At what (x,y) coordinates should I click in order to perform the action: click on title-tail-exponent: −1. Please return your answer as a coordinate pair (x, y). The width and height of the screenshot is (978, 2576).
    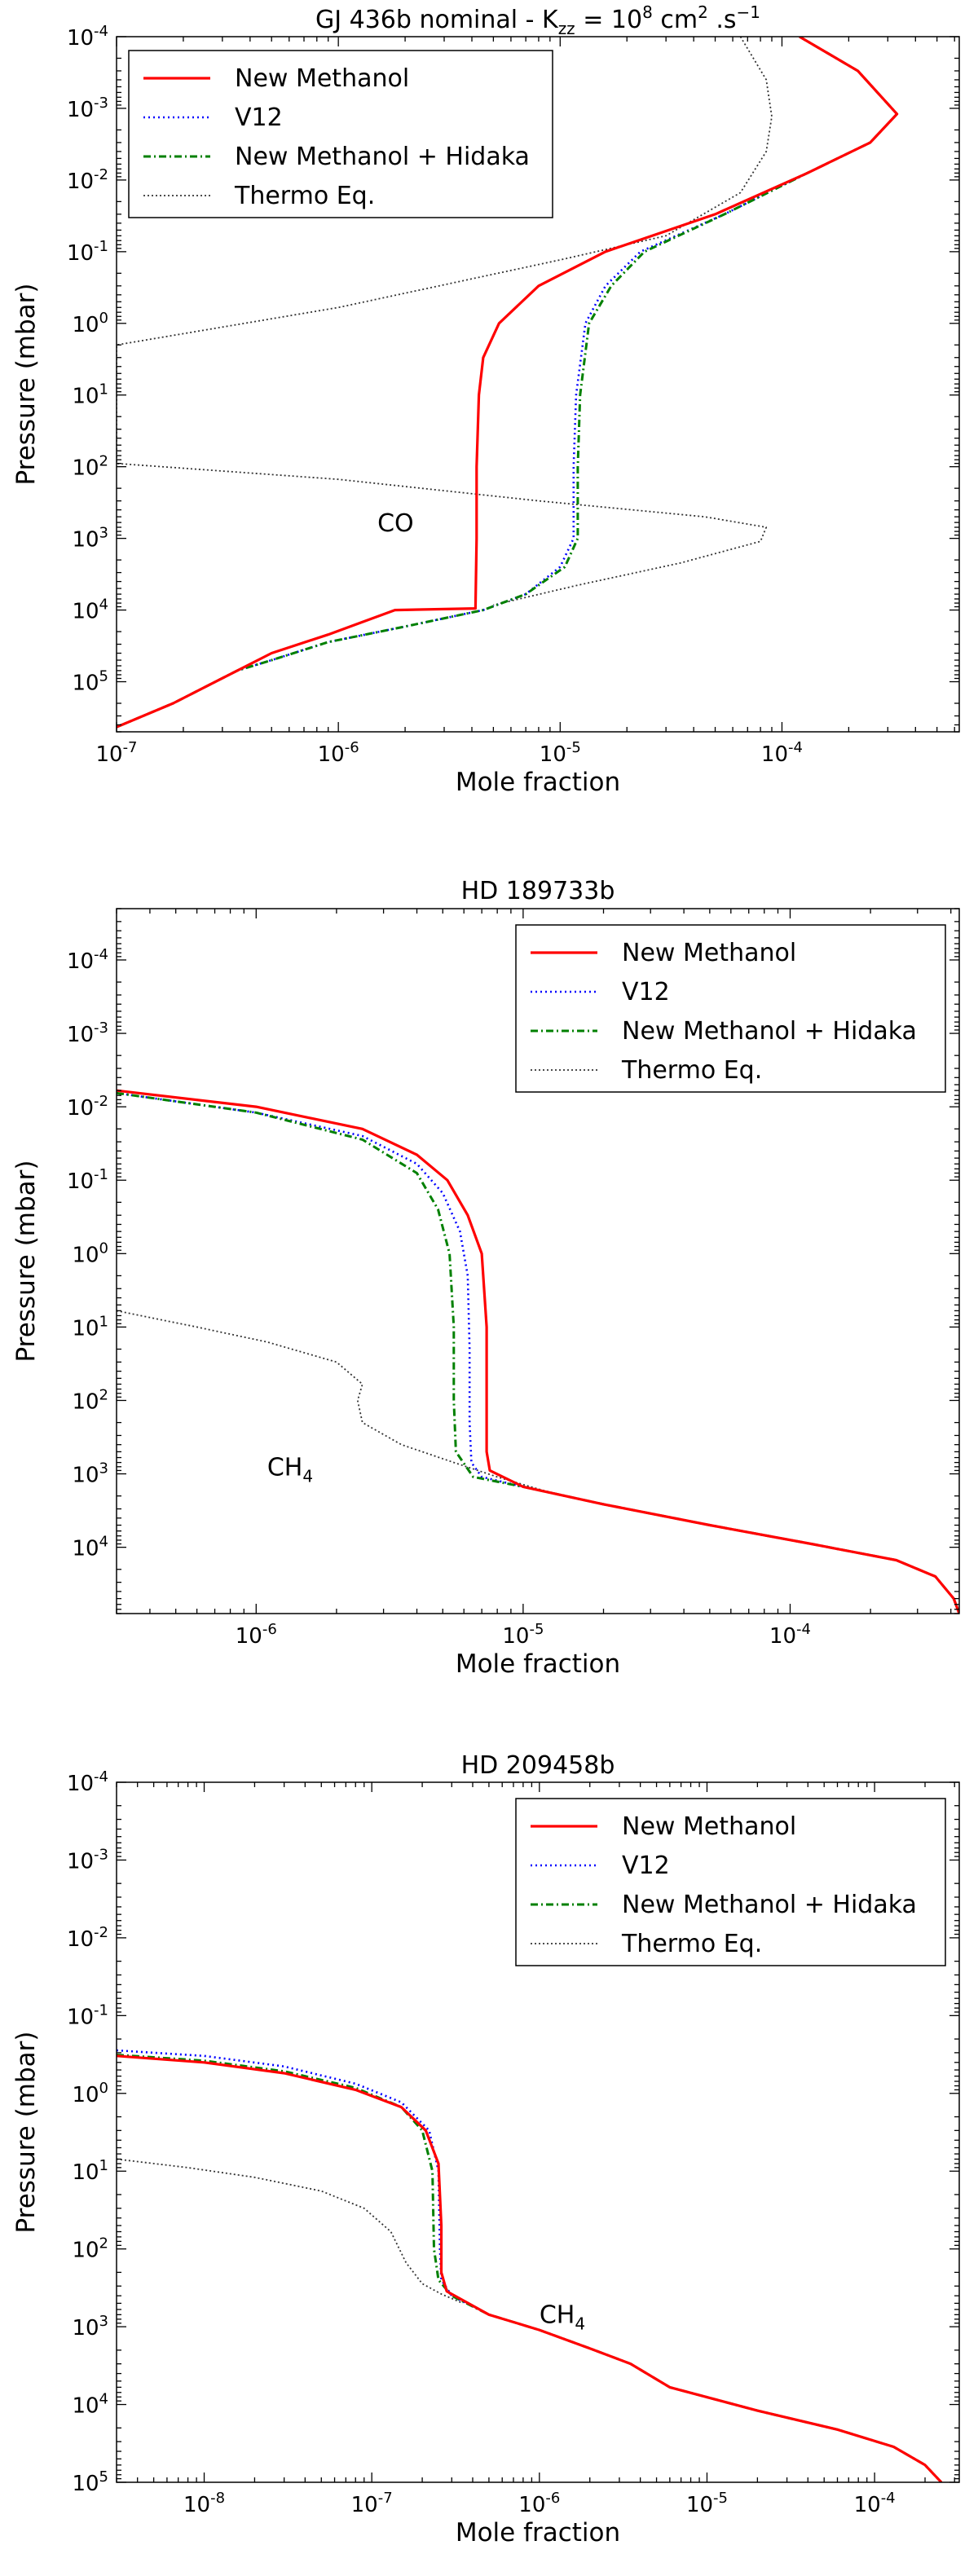
    Looking at the image, I should click on (748, 12).